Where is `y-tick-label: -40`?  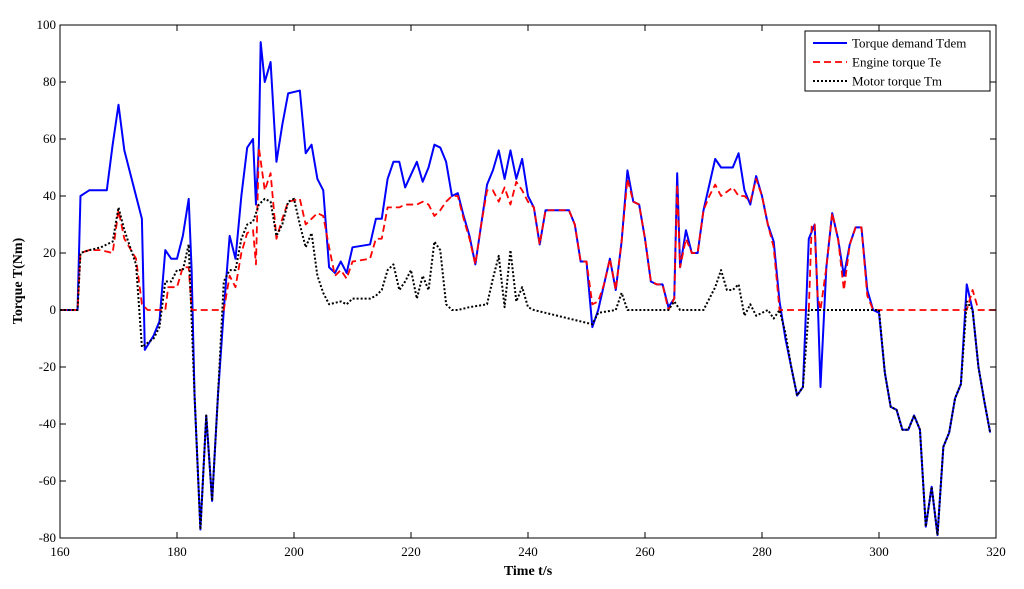 y-tick-label: -40 is located at coordinates (47, 423).